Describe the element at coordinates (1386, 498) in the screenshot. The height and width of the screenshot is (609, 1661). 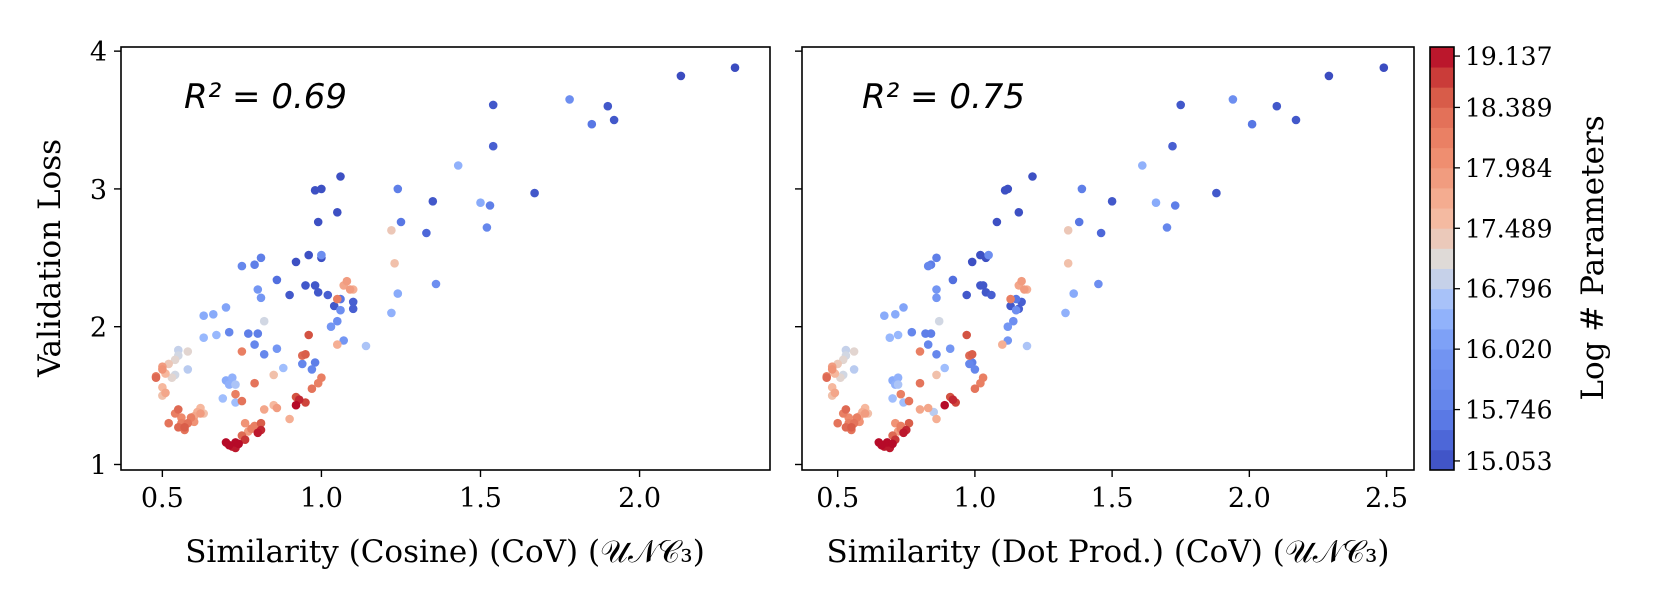
I see `x-tick-label: 2.5` at that location.